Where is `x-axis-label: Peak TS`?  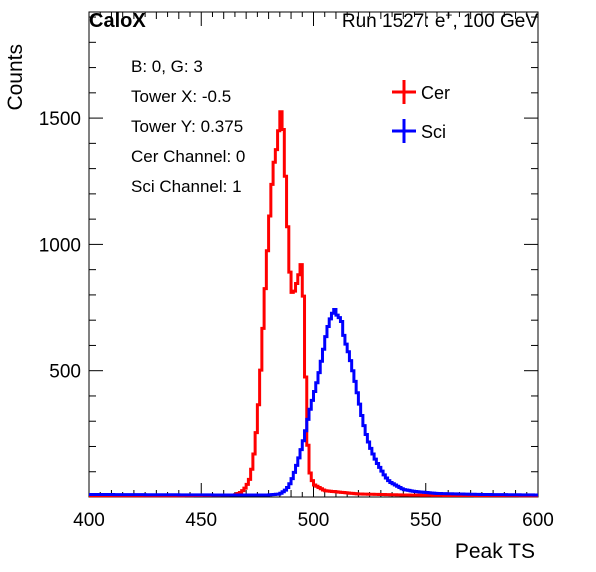
x-axis-label: Peak TS is located at coordinates (495, 551).